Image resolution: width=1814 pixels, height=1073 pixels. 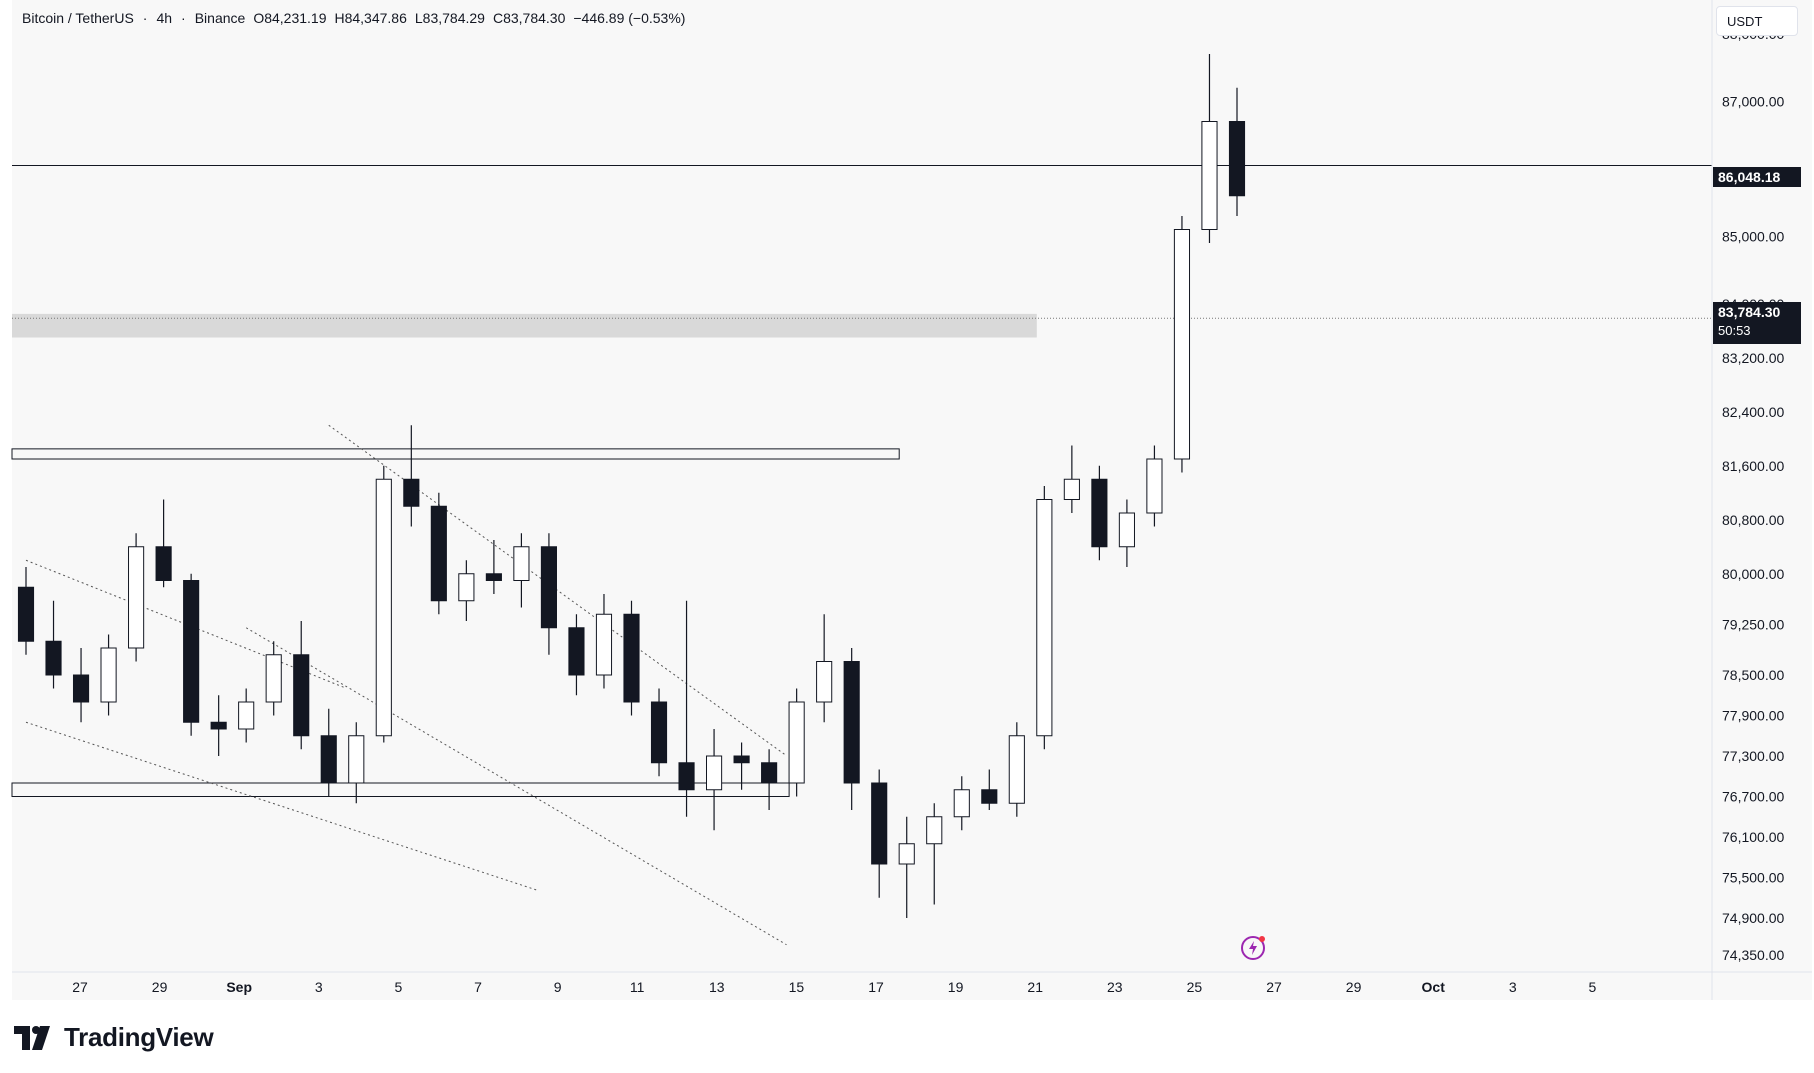 What do you see at coordinates (1753, 837) in the screenshot?
I see `price-tick-label: 76,100.00` at bounding box center [1753, 837].